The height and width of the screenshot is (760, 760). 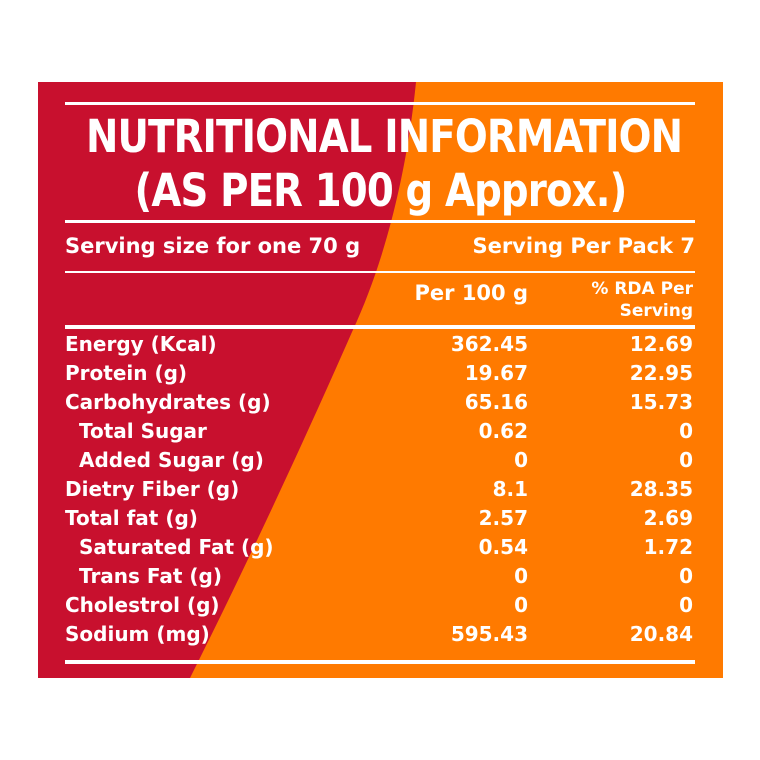 What do you see at coordinates (668, 518) in the screenshot?
I see `rda-value: 2.69` at bounding box center [668, 518].